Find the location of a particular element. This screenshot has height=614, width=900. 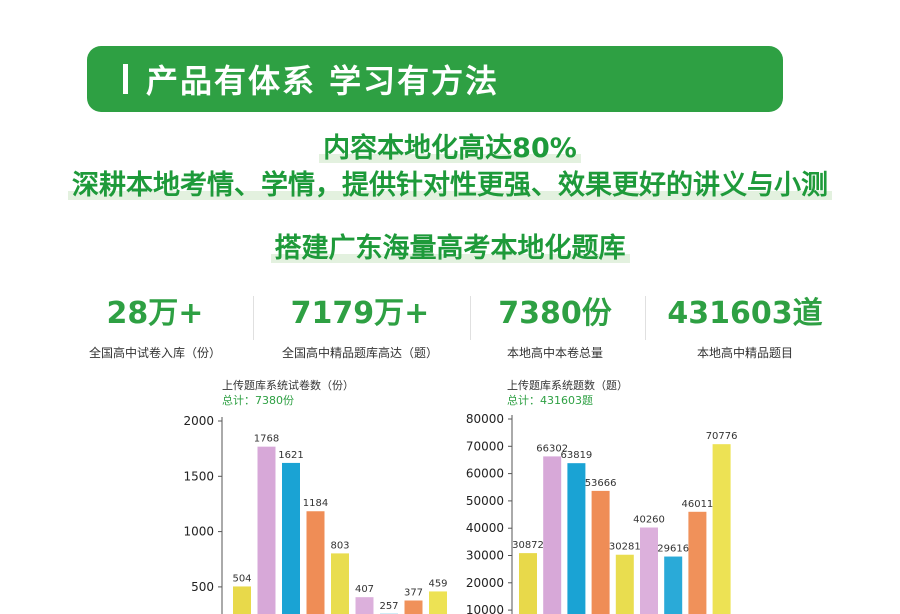

banner-accent-bar is located at coordinates (125, 79).